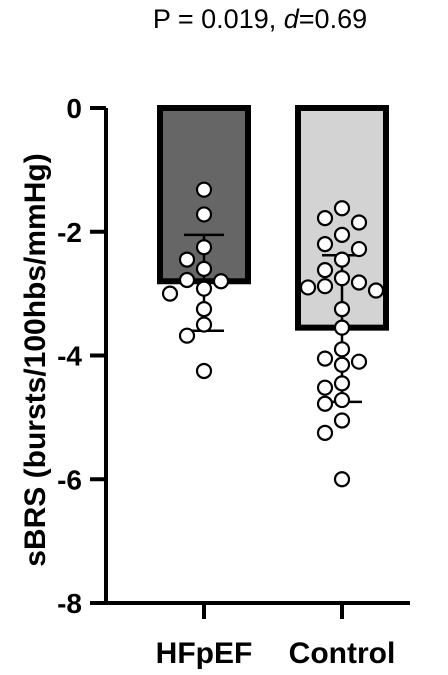 The height and width of the screenshot is (675, 448). Describe the element at coordinates (342, 653) in the screenshot. I see `x-tick-label-control: Control` at that location.